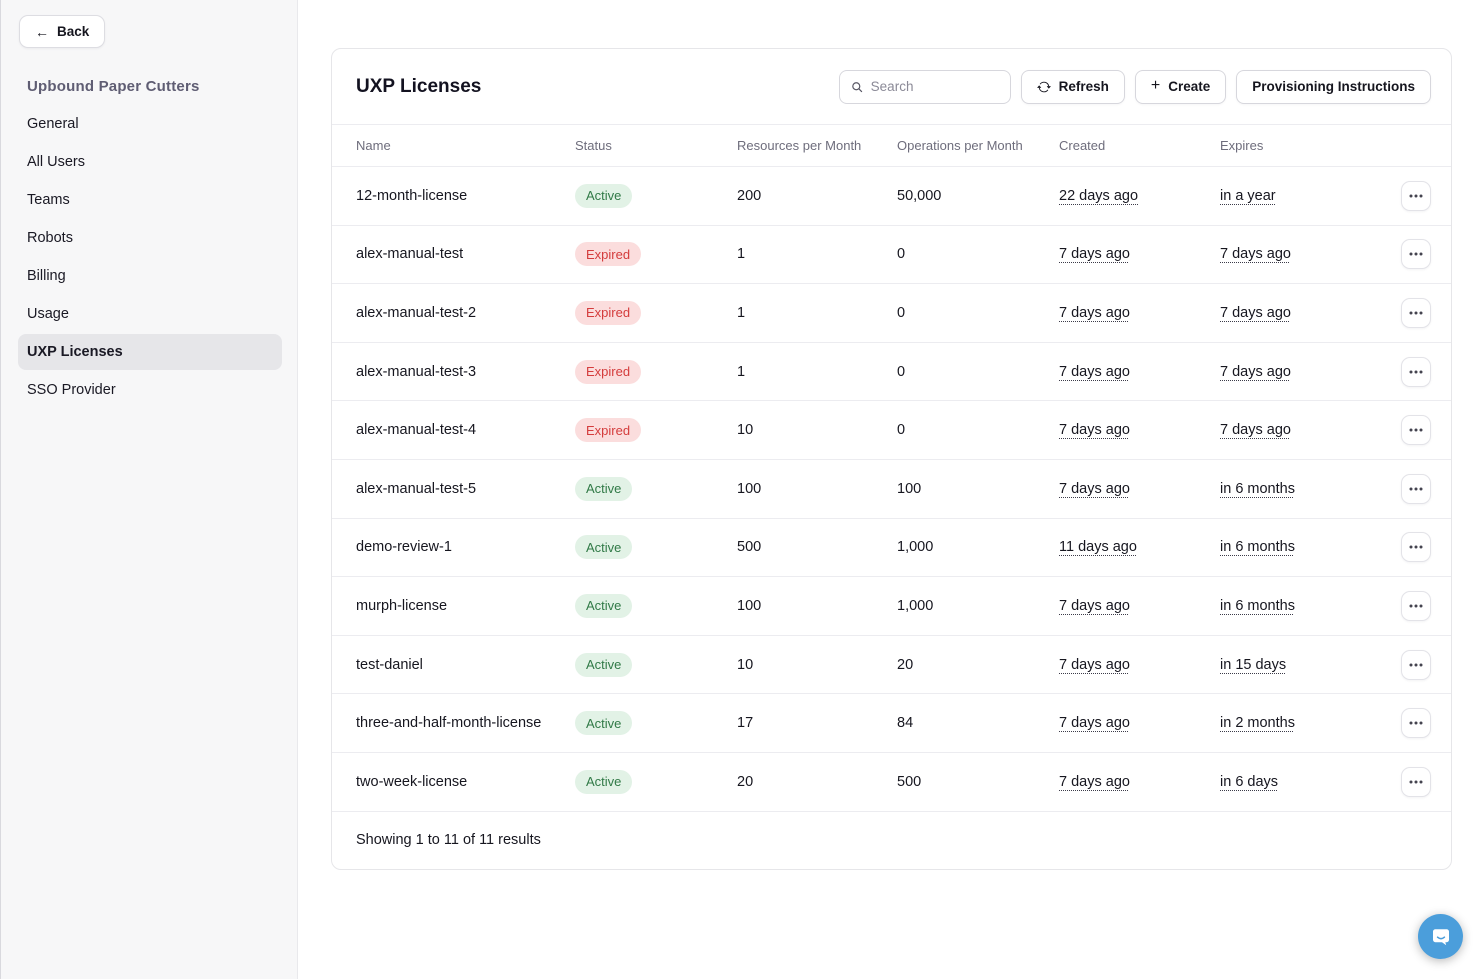  I want to click on operations-cell: 100, so click(909, 488).